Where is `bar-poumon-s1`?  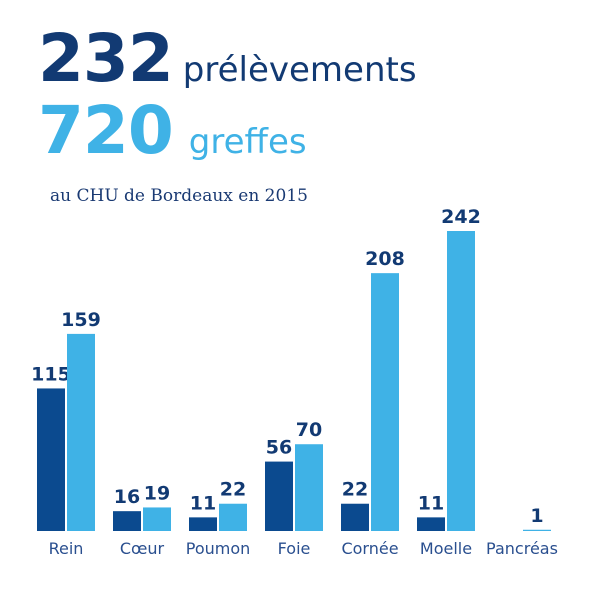
bar-poumon-s1 is located at coordinates (203, 524).